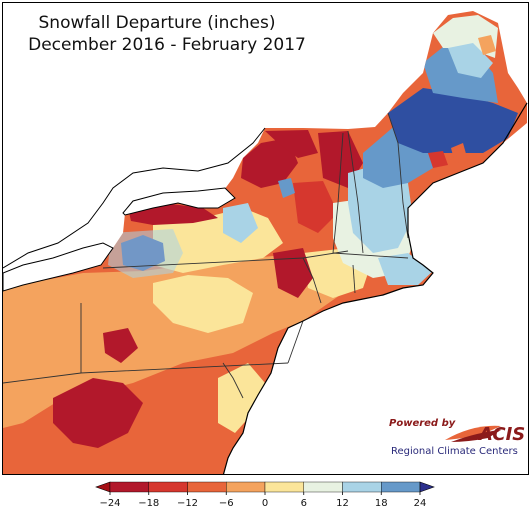  Describe the element at coordinates (98, 413) in the screenshot. I see `field-deep-deficit-wv` at that location.